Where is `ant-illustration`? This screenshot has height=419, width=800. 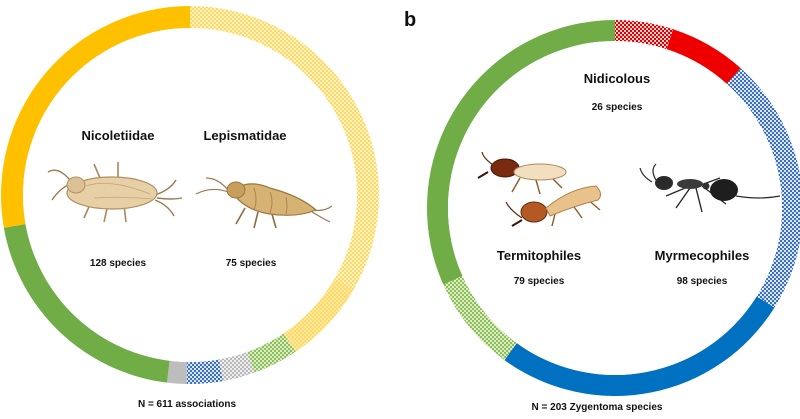
ant-illustration is located at coordinates (710, 188).